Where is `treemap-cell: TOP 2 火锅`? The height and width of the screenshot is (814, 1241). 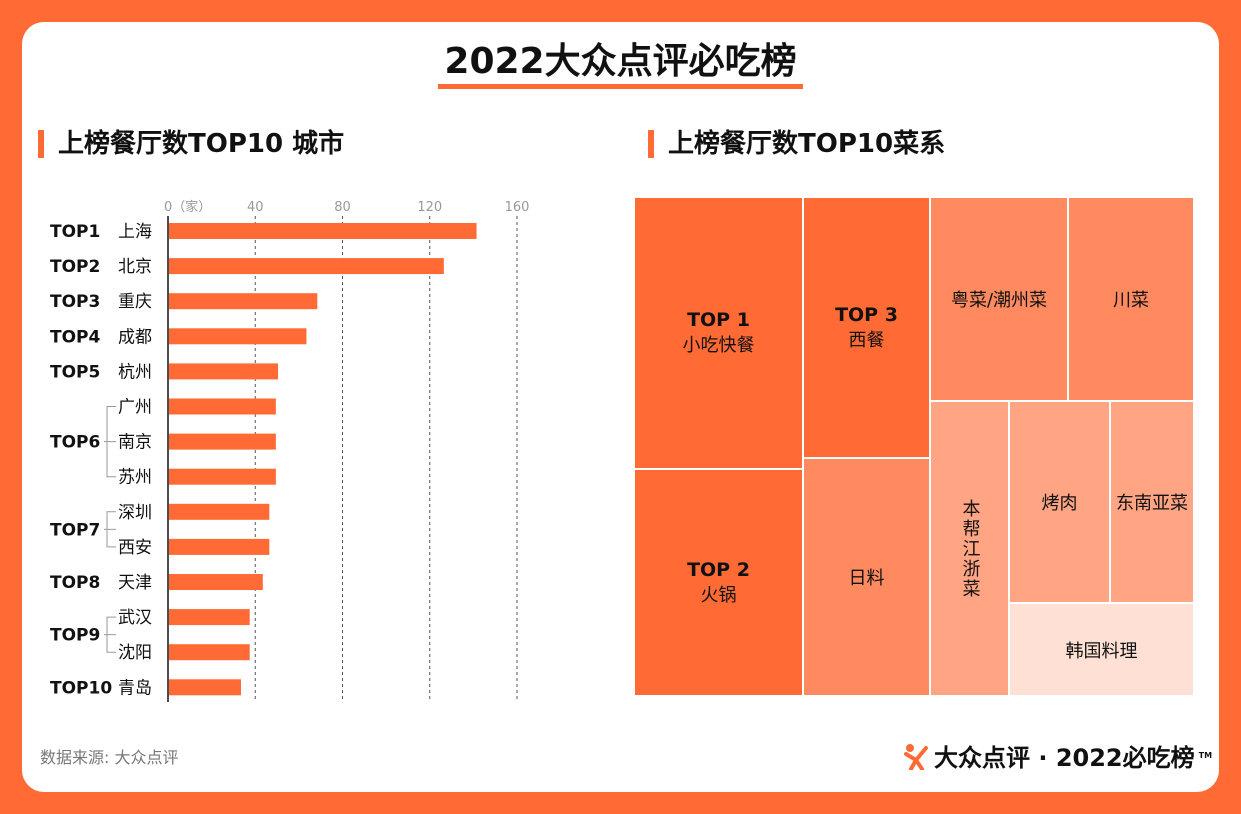
treemap-cell: TOP 2 火锅 is located at coordinates (718, 582).